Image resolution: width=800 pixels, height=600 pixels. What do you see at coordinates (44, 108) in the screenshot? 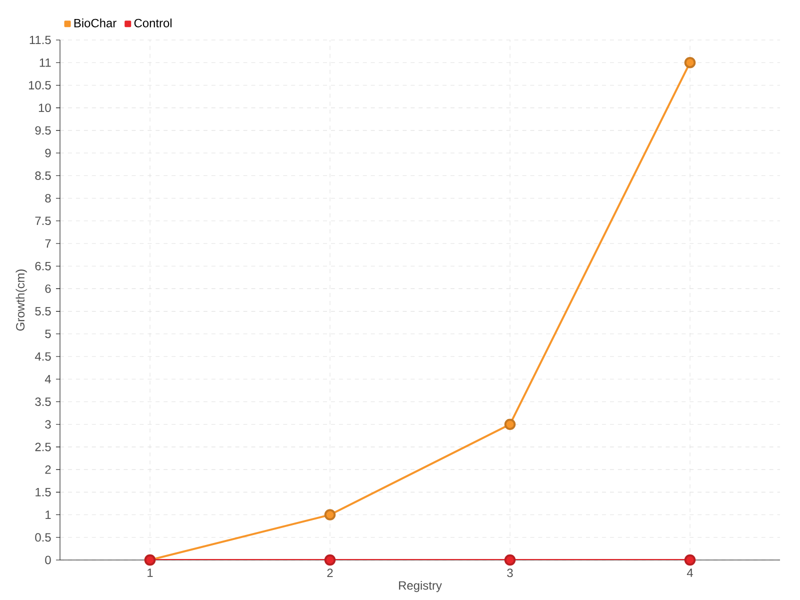
I see `y-tick-label: 10` at bounding box center [44, 108].